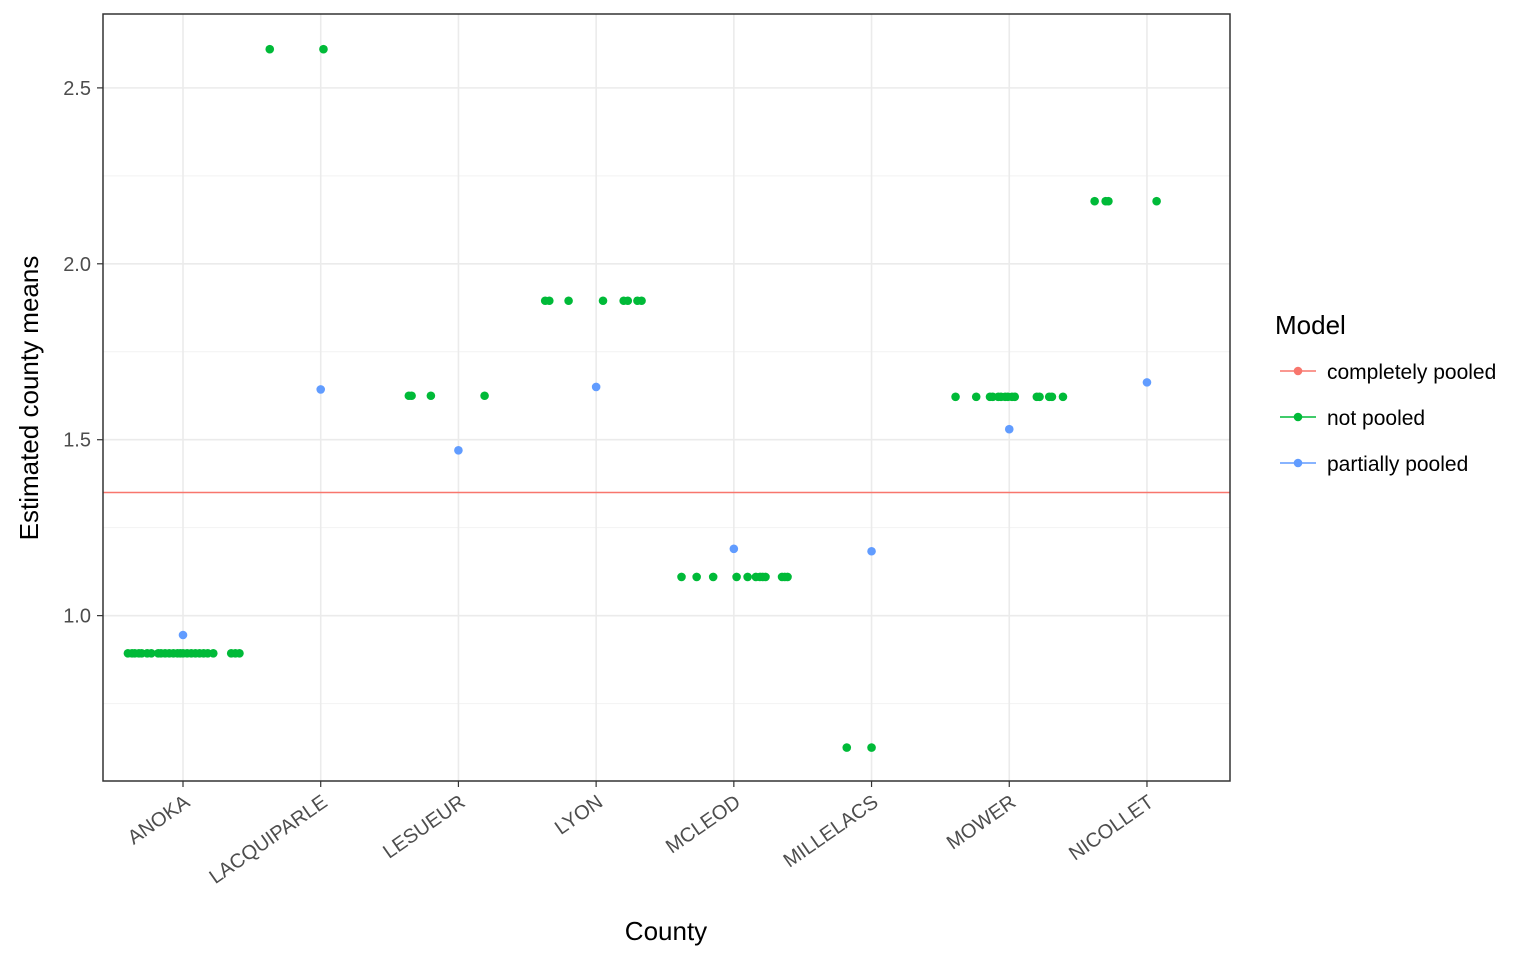 Image resolution: width=1536 pixels, height=960 pixels. I want to click on legend-title: Model, so click(1310, 325).